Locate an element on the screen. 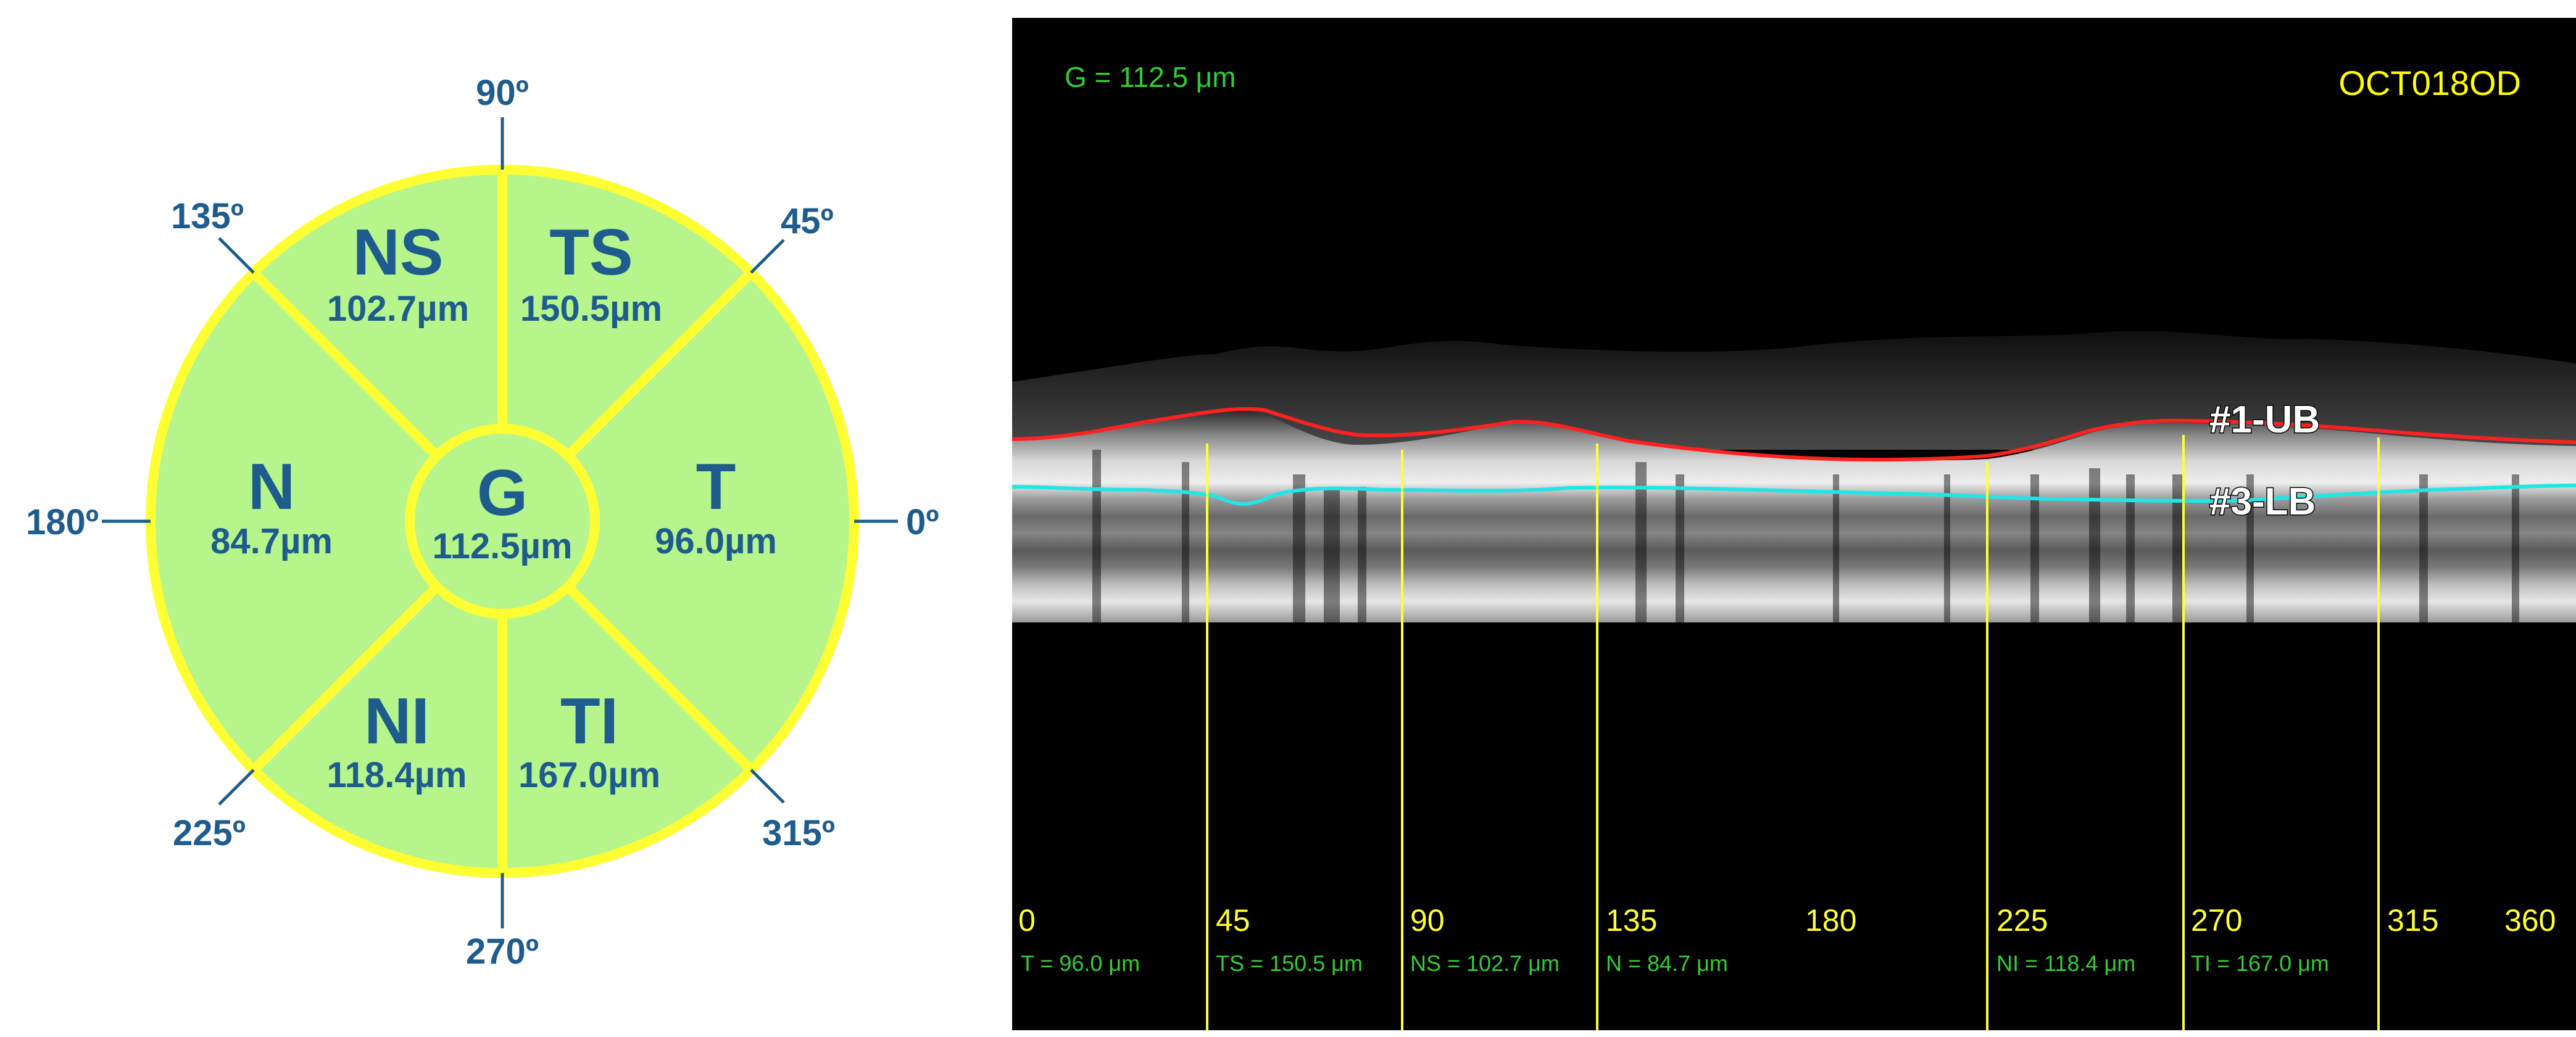 The image size is (2576, 1037). sector-ti: TI 167.0µm is located at coordinates (589, 740).